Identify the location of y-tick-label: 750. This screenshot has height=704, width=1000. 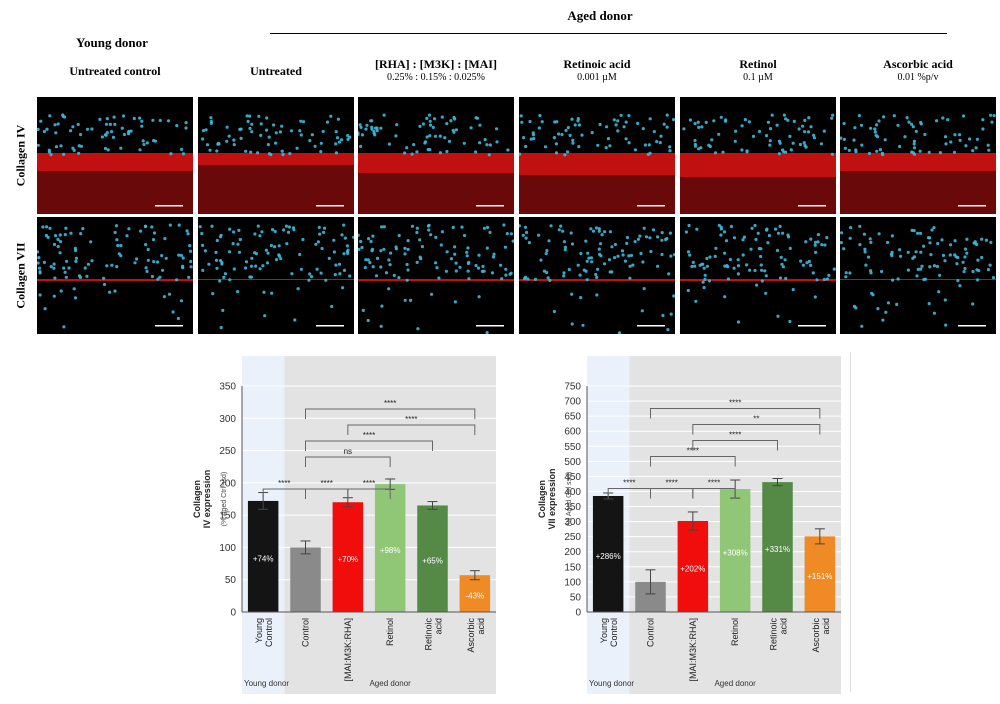
(572, 387).